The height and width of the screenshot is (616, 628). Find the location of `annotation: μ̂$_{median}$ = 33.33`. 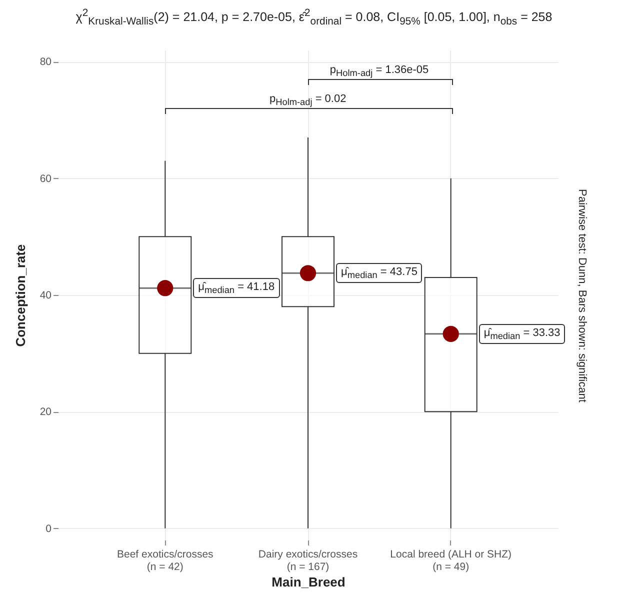

annotation: μ̂$_{median}$ = 33.33 is located at coordinates (522, 334).